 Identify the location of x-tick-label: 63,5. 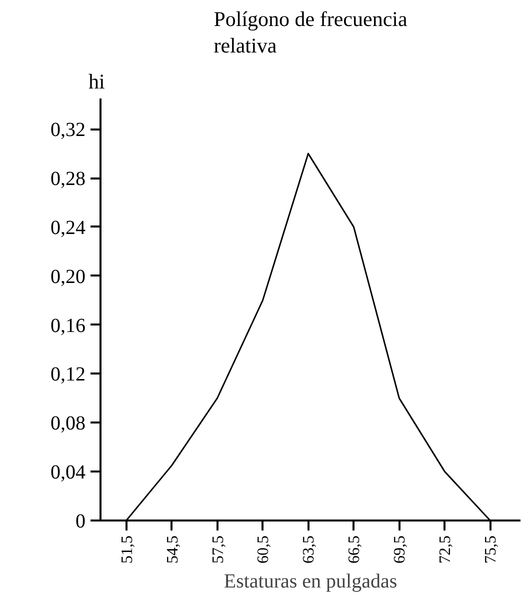
(309, 550).